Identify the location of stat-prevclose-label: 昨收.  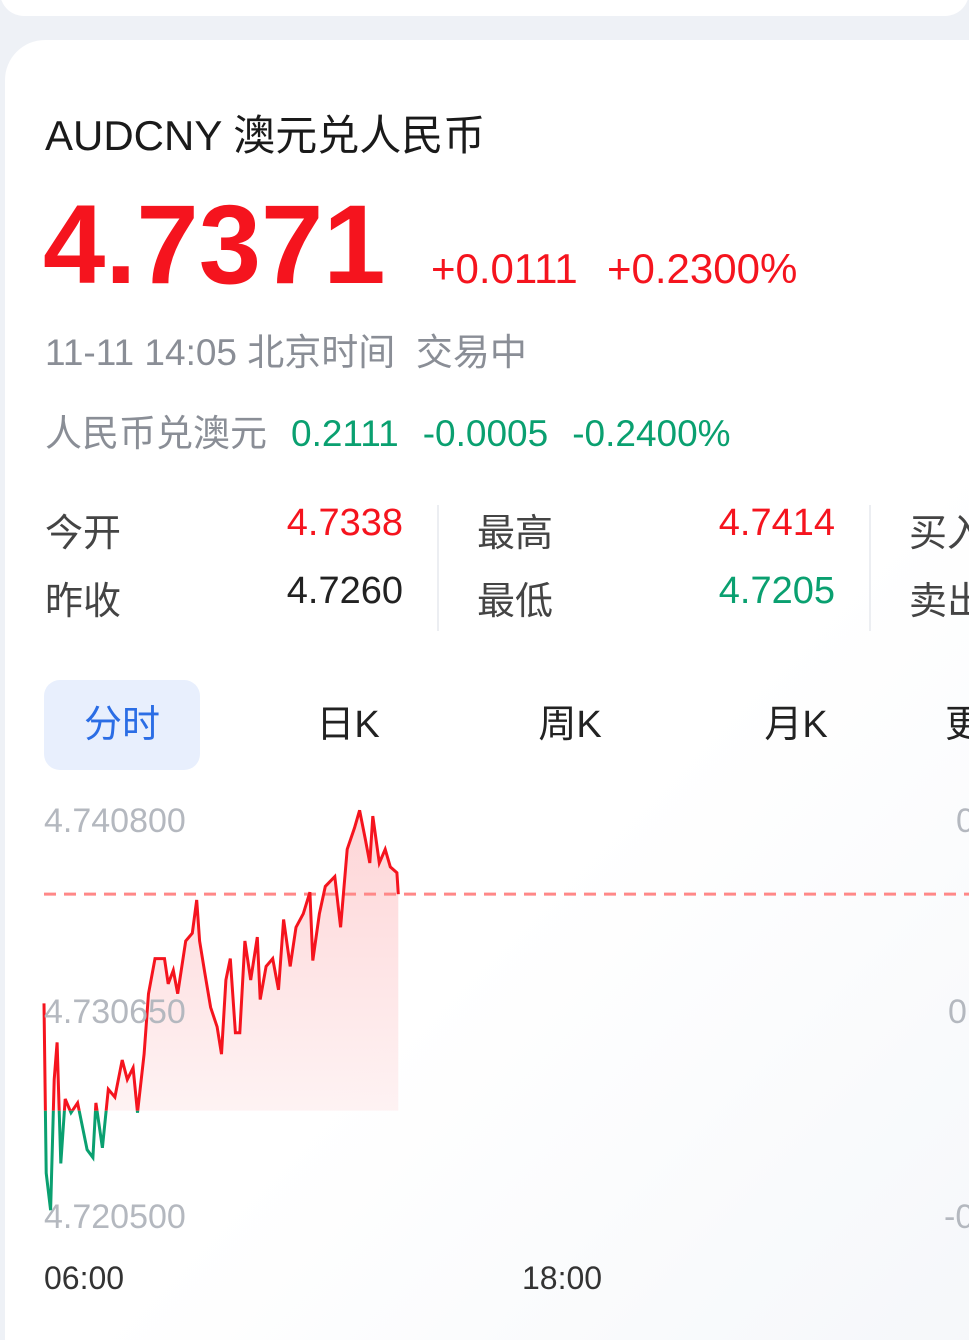
(83, 602).